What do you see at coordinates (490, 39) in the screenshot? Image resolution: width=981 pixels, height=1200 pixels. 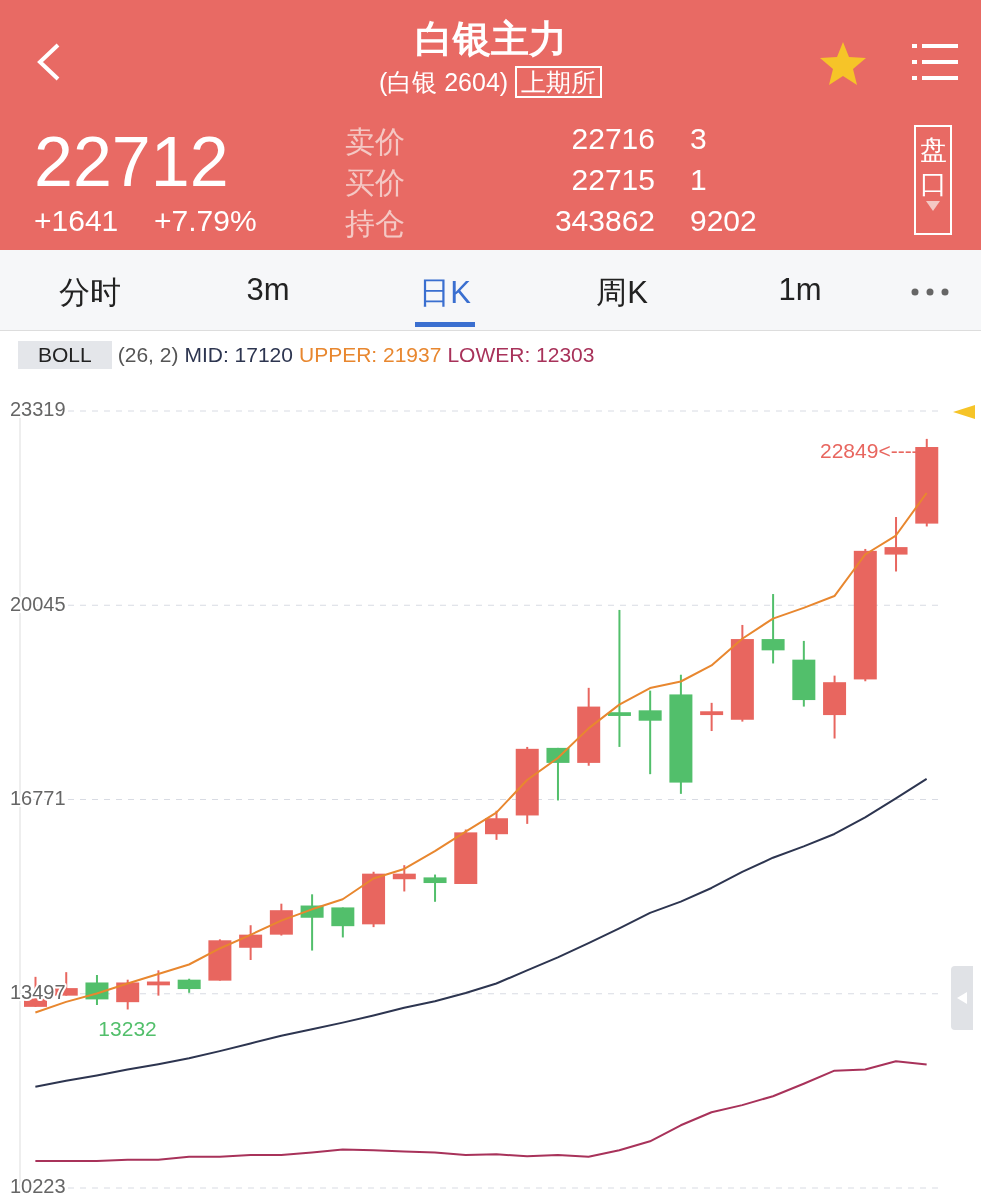 I see `chart-title: 白银主力` at bounding box center [490, 39].